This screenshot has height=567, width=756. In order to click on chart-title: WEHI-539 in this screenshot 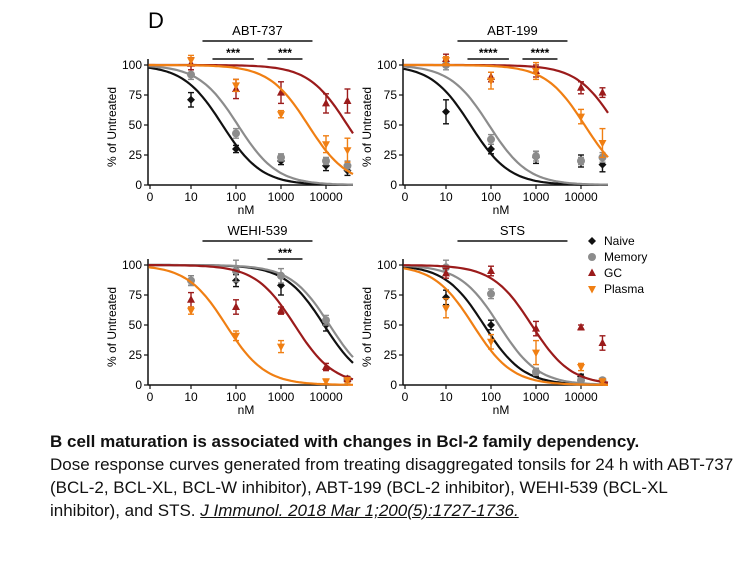, I will do `click(257, 230)`.